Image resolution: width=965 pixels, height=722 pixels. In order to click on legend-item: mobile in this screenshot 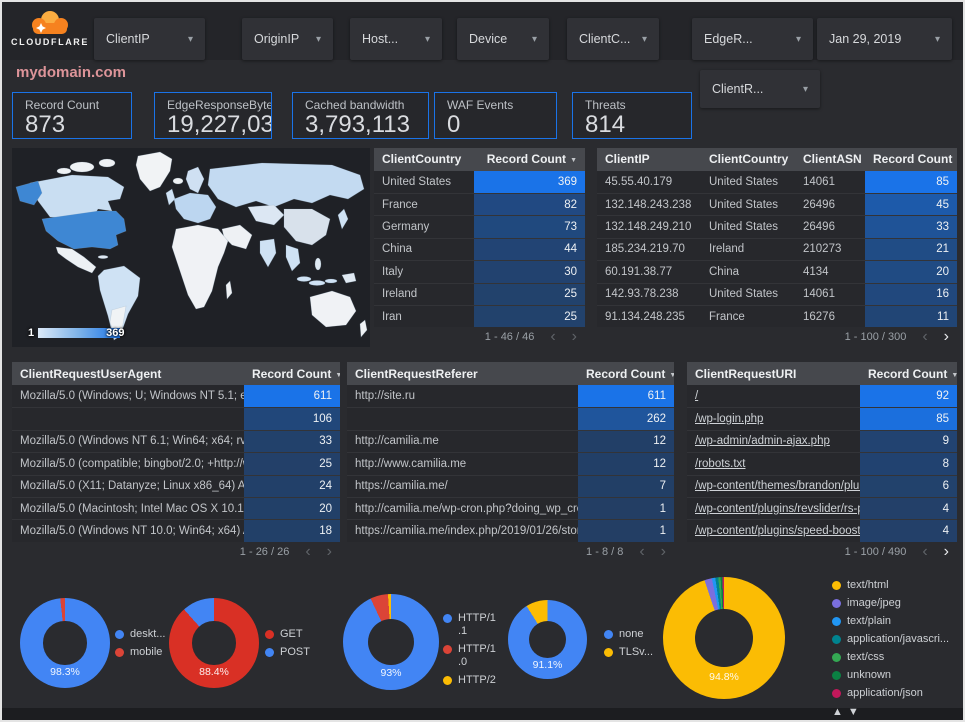, I will do `click(174, 652)`.